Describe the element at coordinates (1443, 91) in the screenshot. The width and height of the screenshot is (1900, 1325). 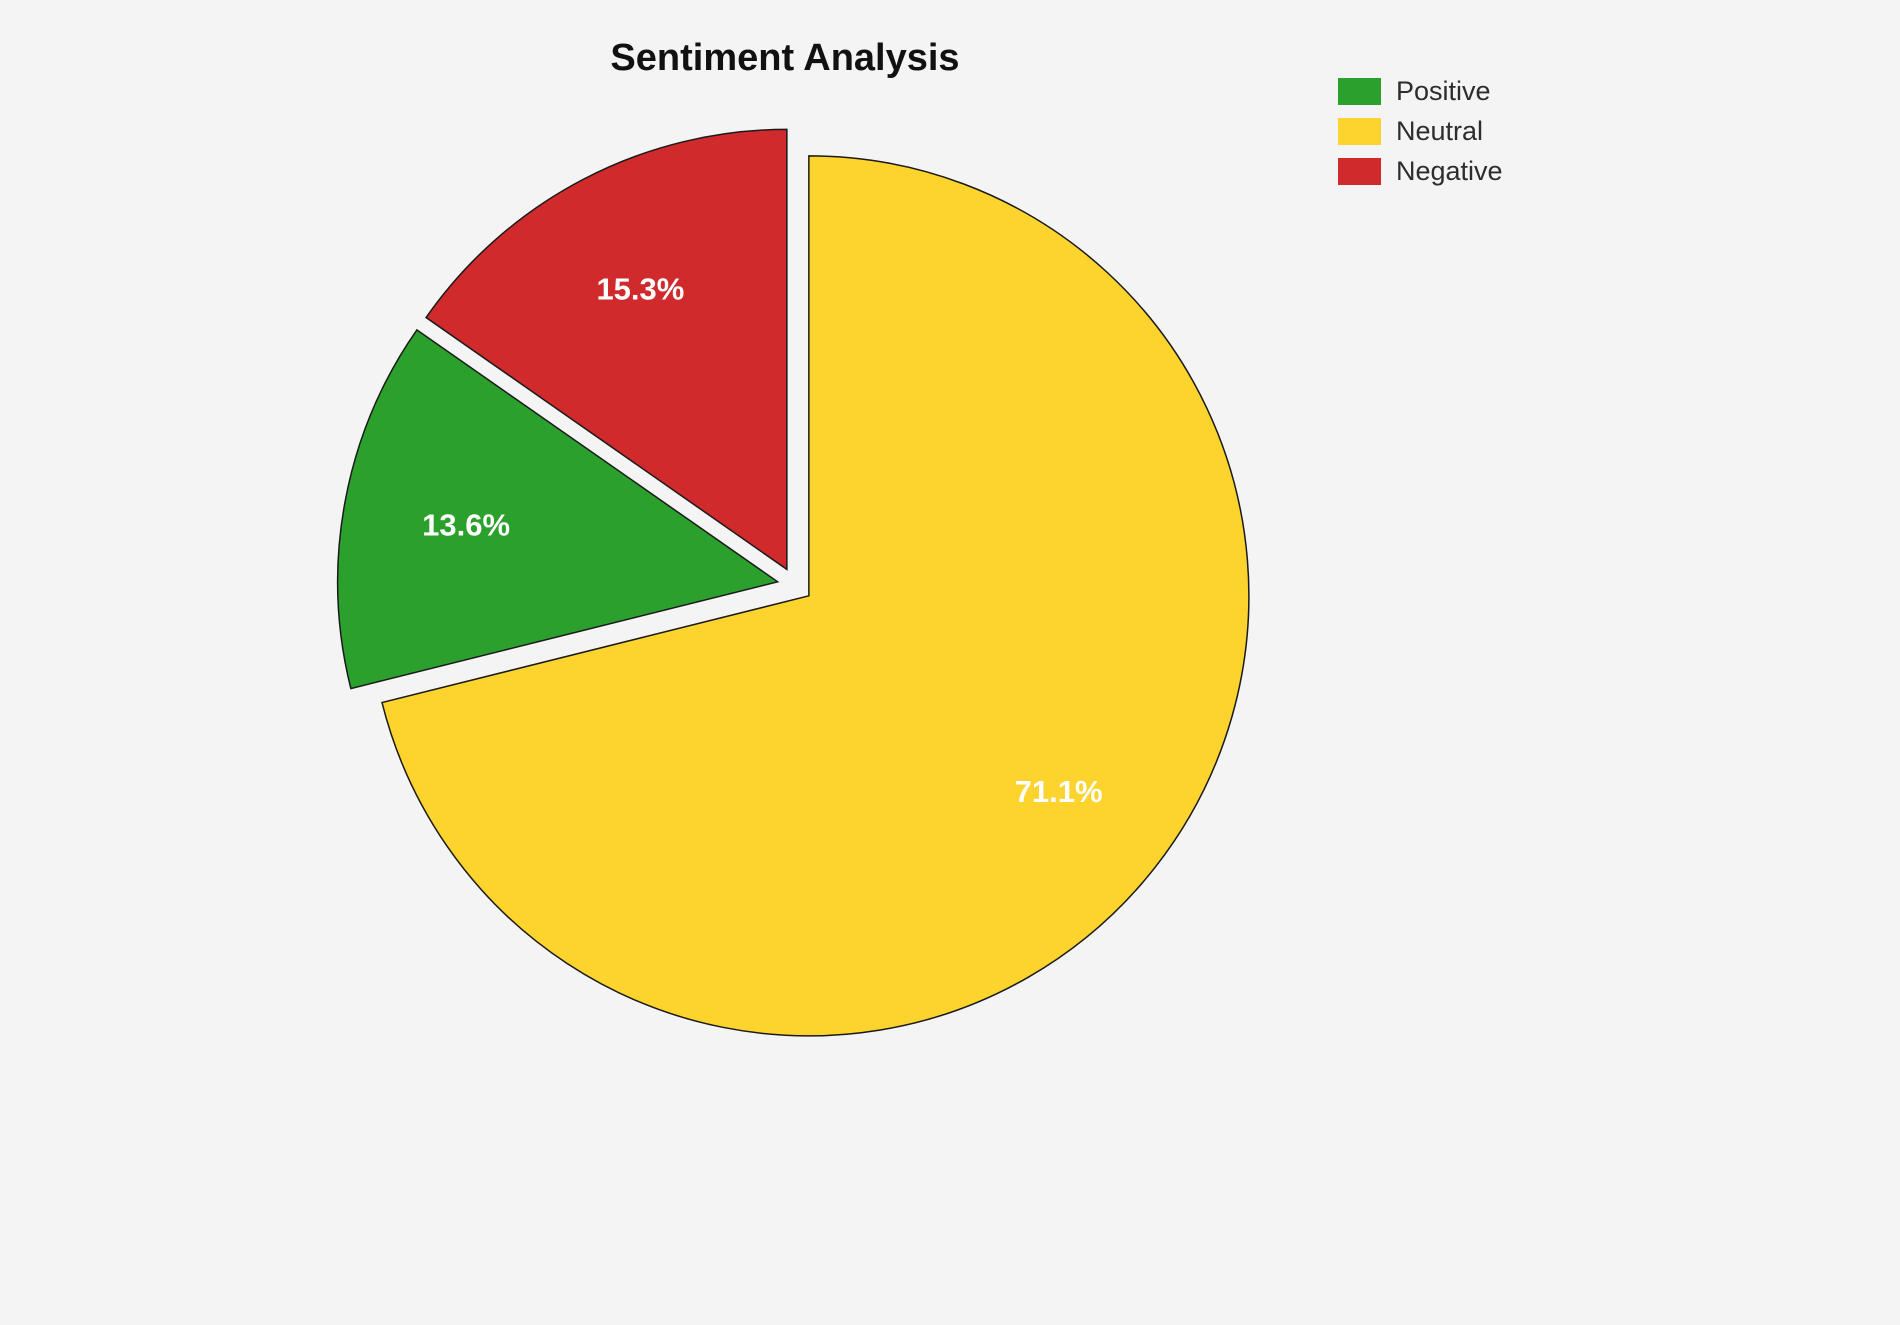
I see `legend-label-positive: Positive` at that location.